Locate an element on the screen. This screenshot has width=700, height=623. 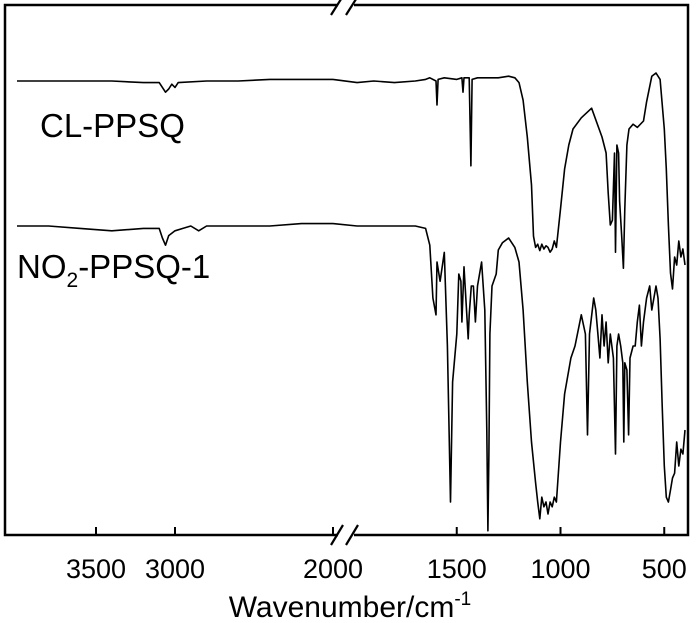
series-label-cl-ppsq: CL-PPSQ is located at coordinates (112, 125).